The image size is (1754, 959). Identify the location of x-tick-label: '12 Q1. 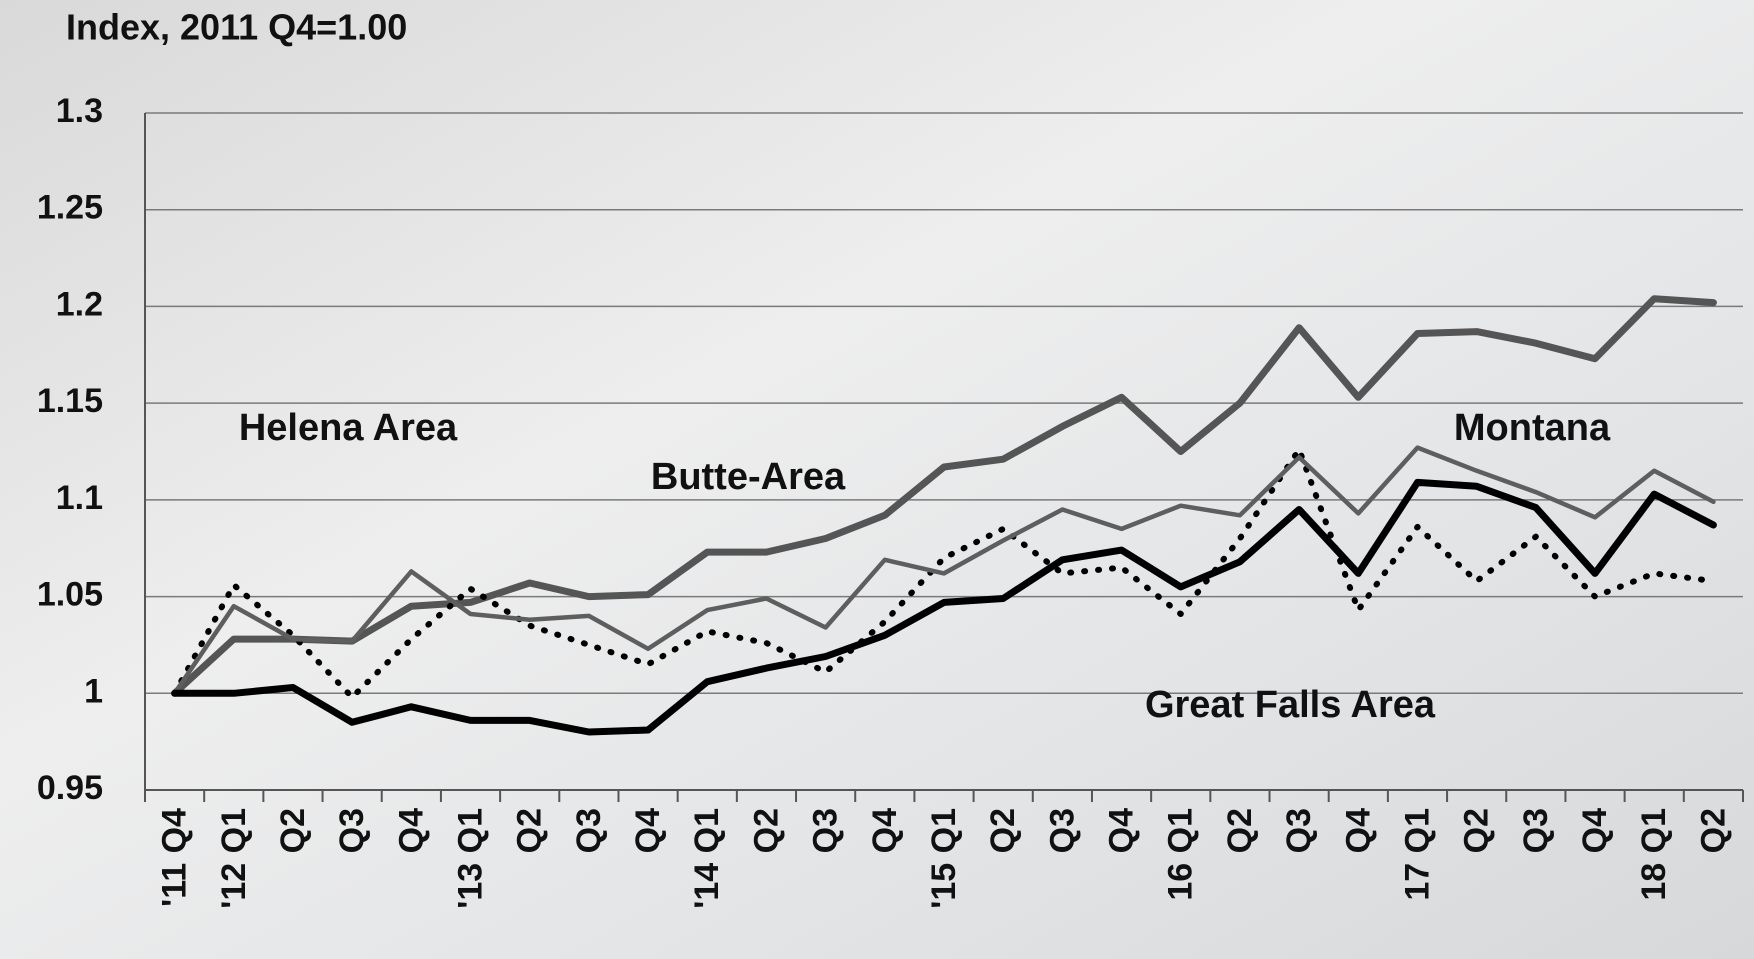
(234, 858).